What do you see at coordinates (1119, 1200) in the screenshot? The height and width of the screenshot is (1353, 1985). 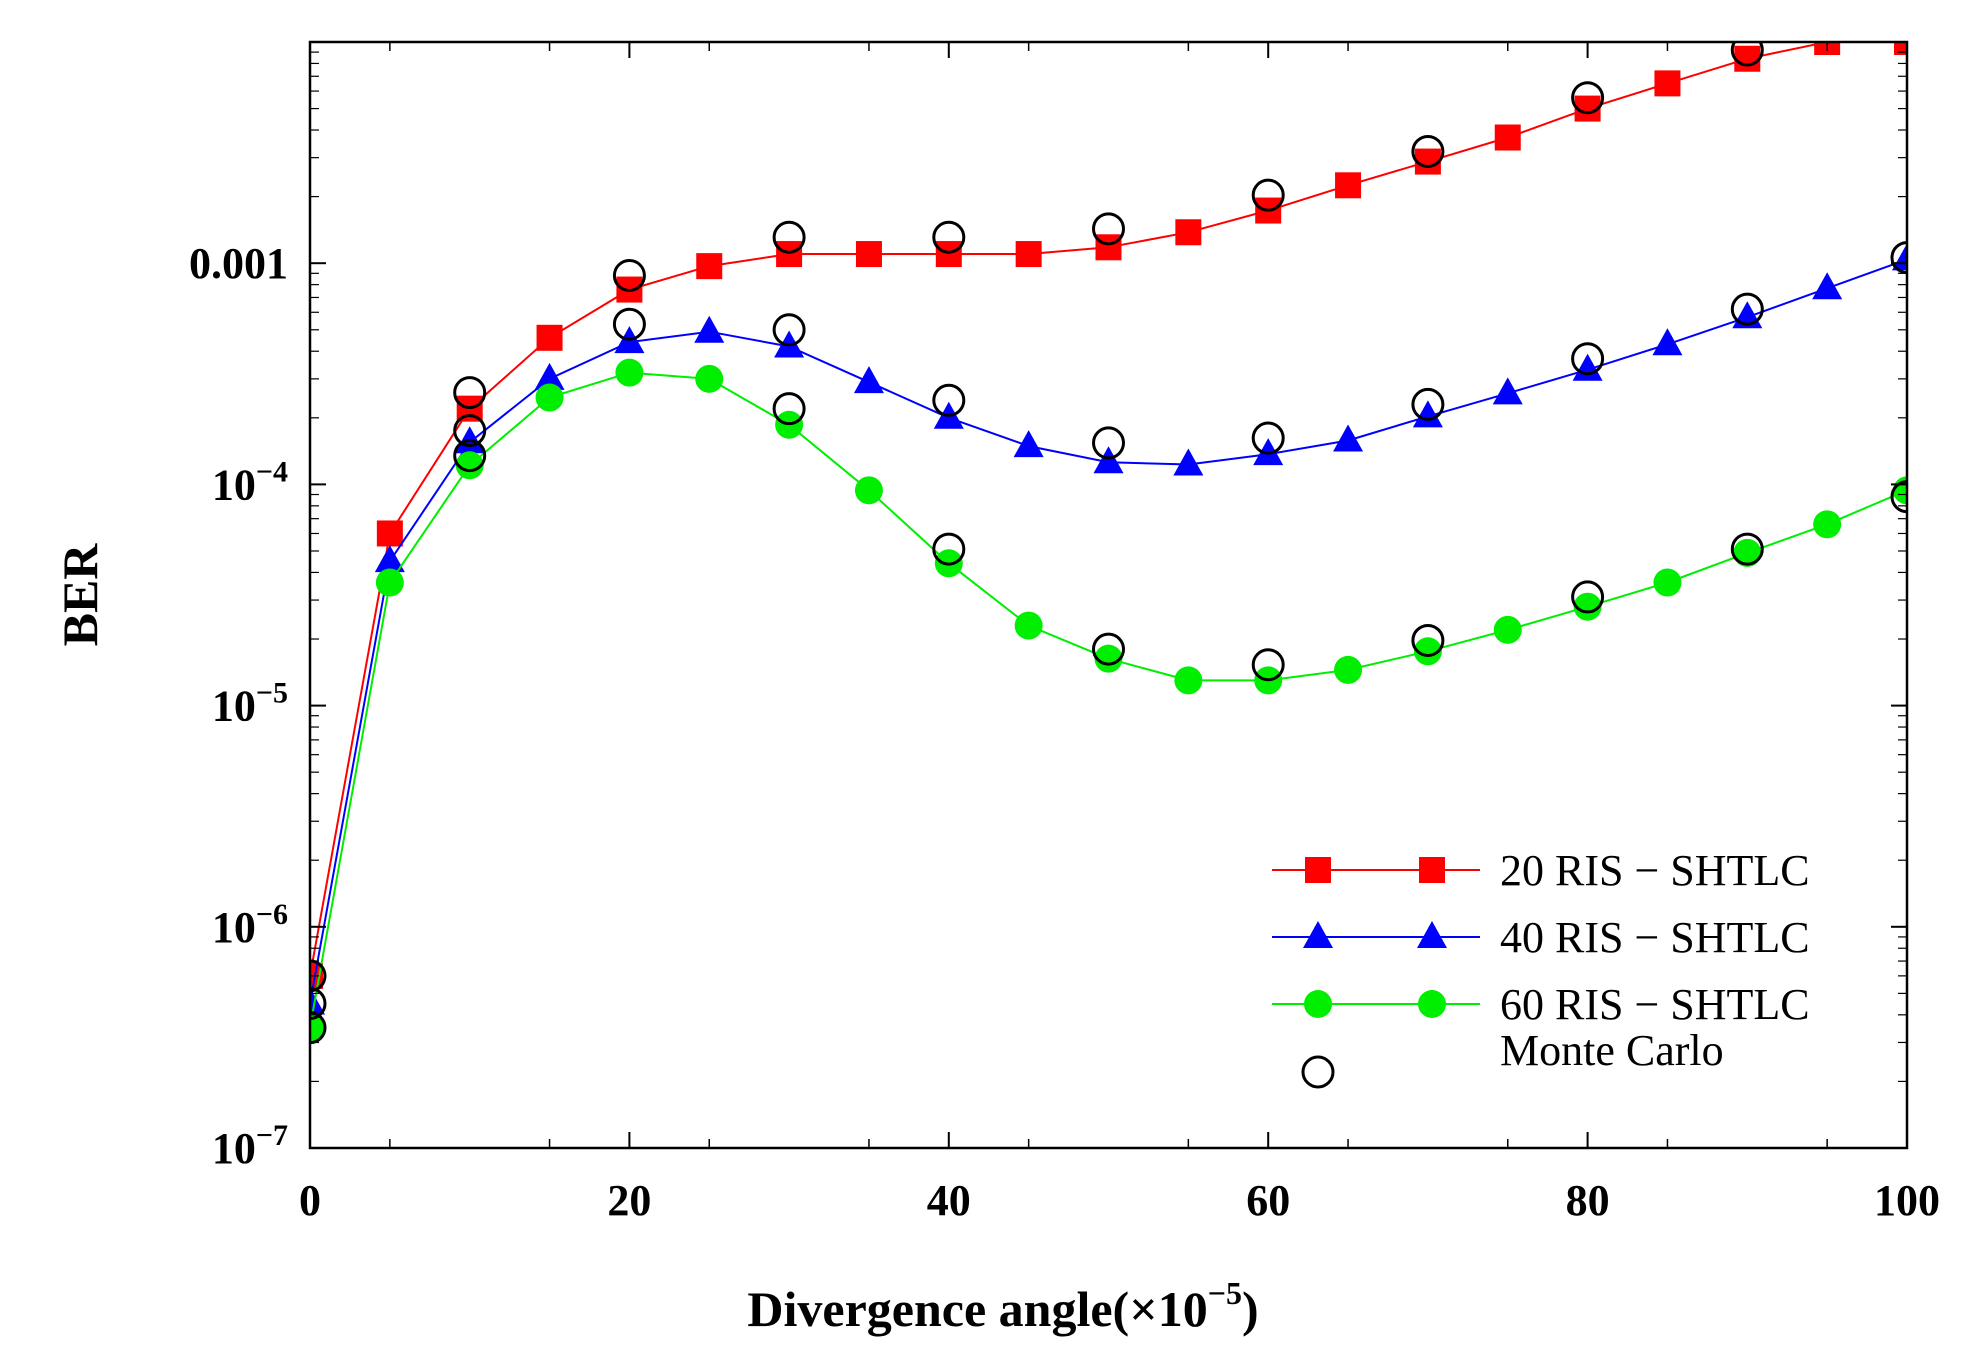 I see `x-tick-labels: 0 20 40 60 80 100` at bounding box center [1119, 1200].